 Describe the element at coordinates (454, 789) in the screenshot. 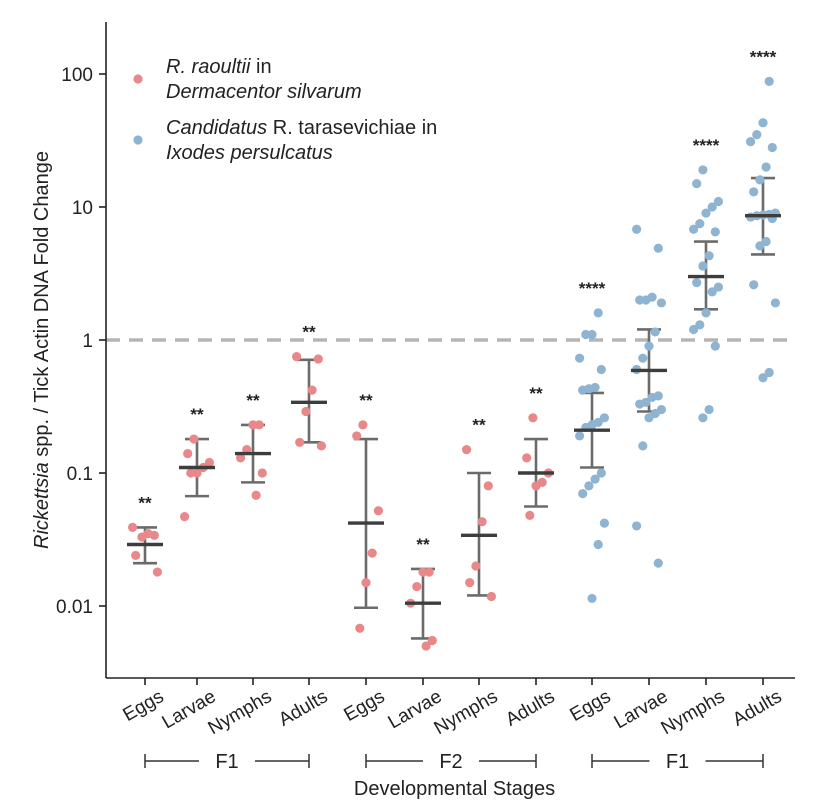

I see `x-axis-title: Developmental Stages` at that location.